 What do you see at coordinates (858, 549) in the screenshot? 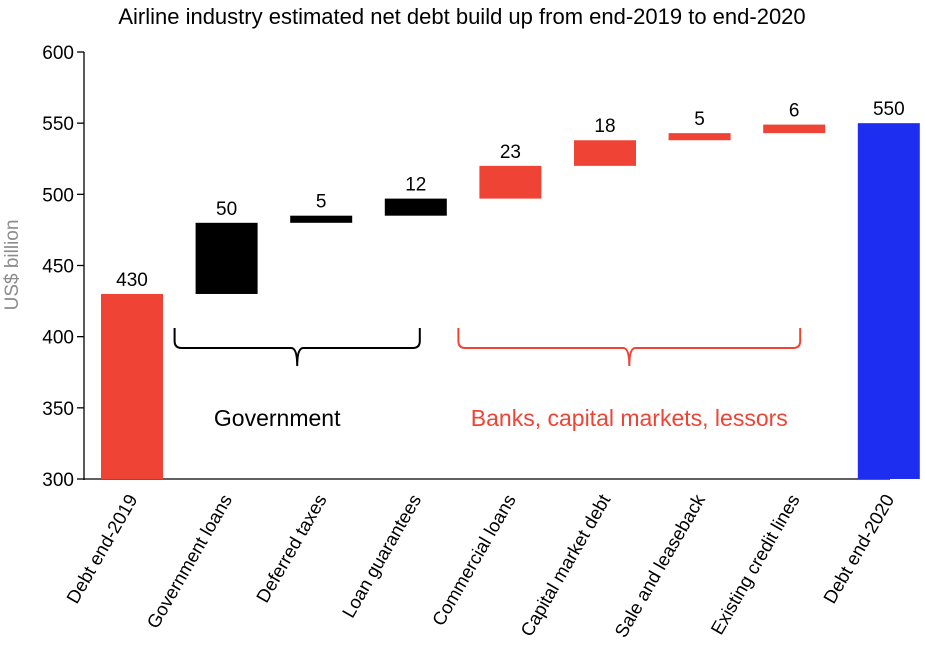
I see `category-label: Debt end-2020` at bounding box center [858, 549].